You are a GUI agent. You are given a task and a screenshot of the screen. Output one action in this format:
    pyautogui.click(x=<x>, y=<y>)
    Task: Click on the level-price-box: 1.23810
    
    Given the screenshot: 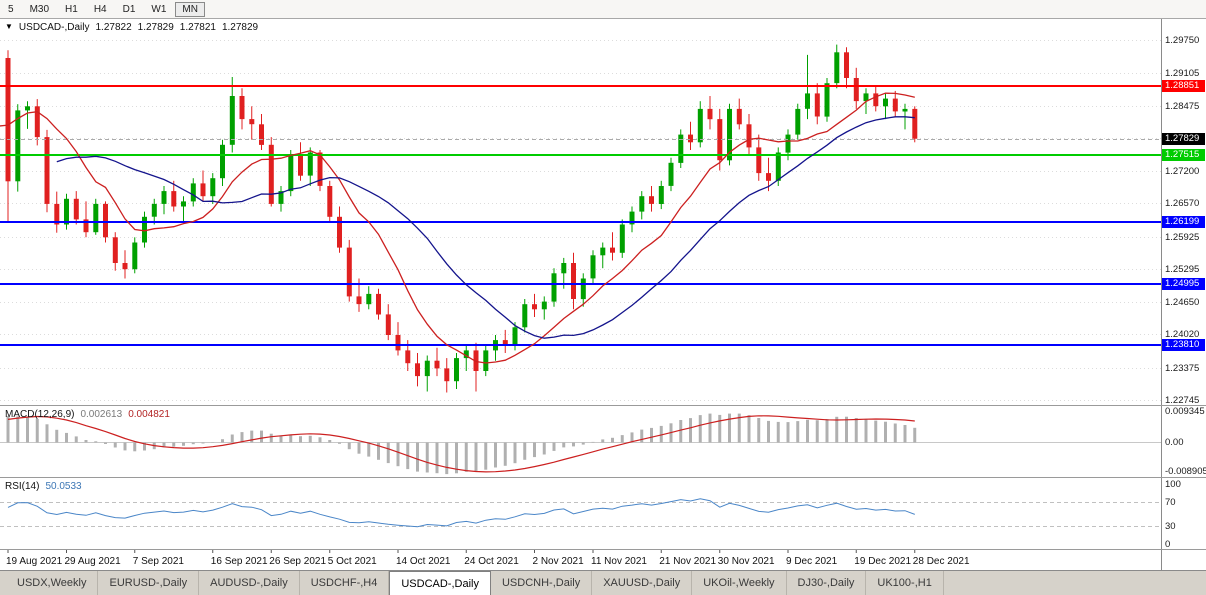 What is the action you would take?
    pyautogui.click(x=1183, y=345)
    